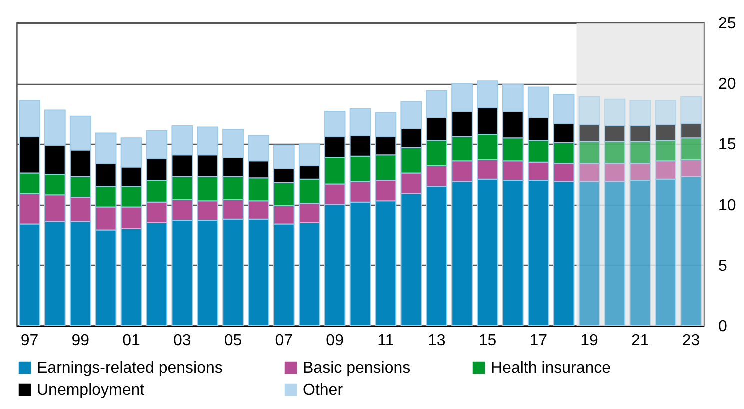  Describe the element at coordinates (551, 368) in the screenshot. I see `legend-label: Health insurance` at that location.